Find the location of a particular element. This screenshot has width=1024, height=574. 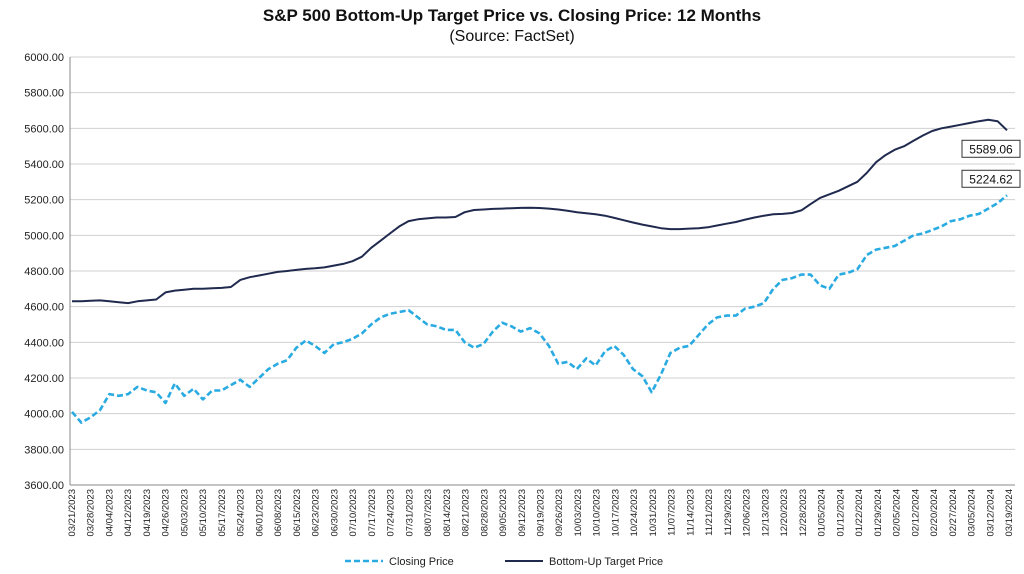

x-tick-label: 02/27/2024 is located at coordinates (953, 513).